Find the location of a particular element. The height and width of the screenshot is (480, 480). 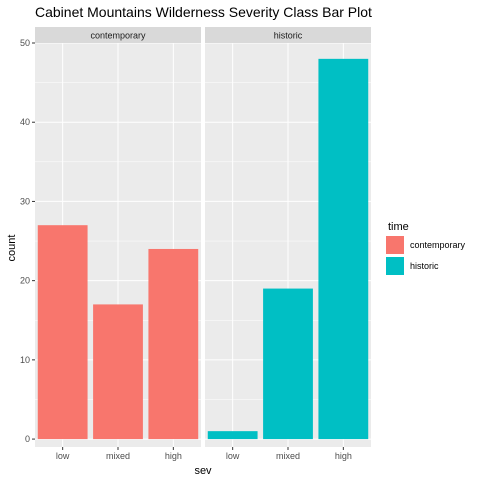

y-tick-label: 10 is located at coordinates (25, 360).